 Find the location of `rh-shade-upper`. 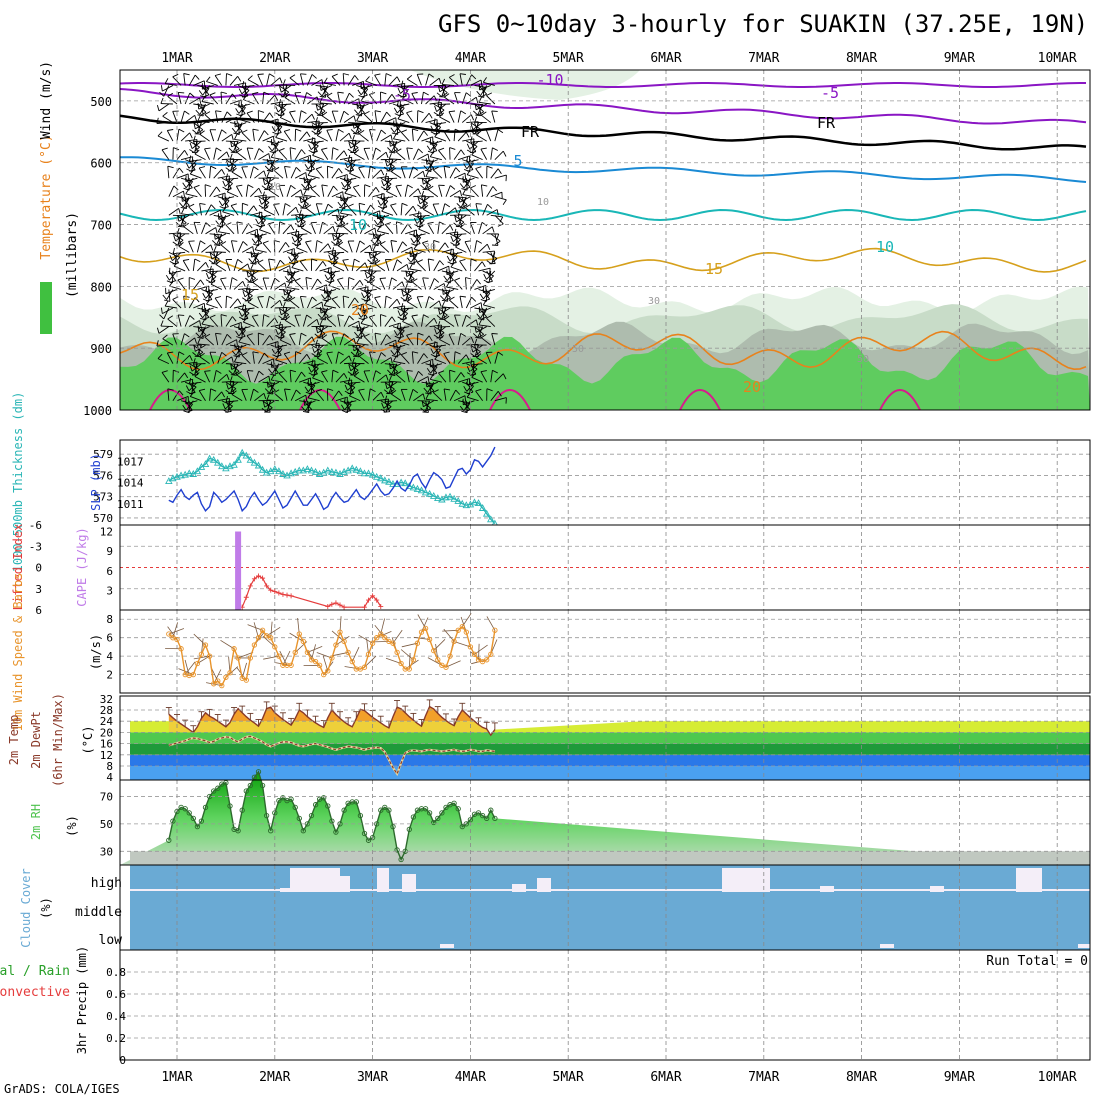

rh-shade-upper is located at coordinates (525, 85).